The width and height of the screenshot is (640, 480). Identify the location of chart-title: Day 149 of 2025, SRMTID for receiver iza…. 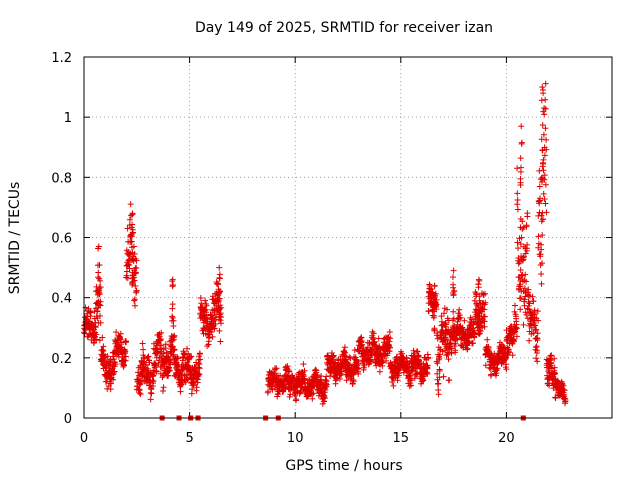
(344, 28).